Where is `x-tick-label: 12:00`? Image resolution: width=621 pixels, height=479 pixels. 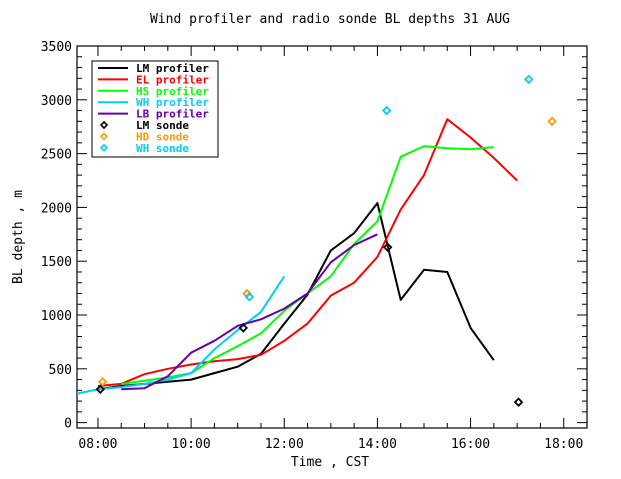
x-tick-label: 12:00 is located at coordinates (284, 444).